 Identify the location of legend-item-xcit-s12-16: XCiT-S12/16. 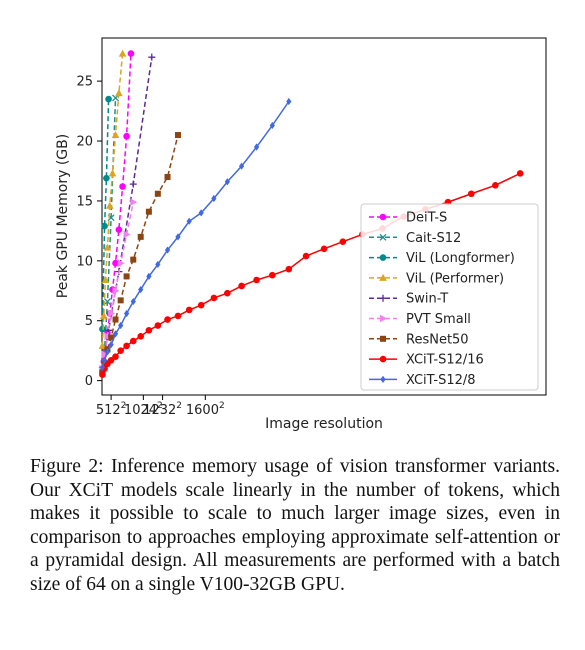
(426, 360).